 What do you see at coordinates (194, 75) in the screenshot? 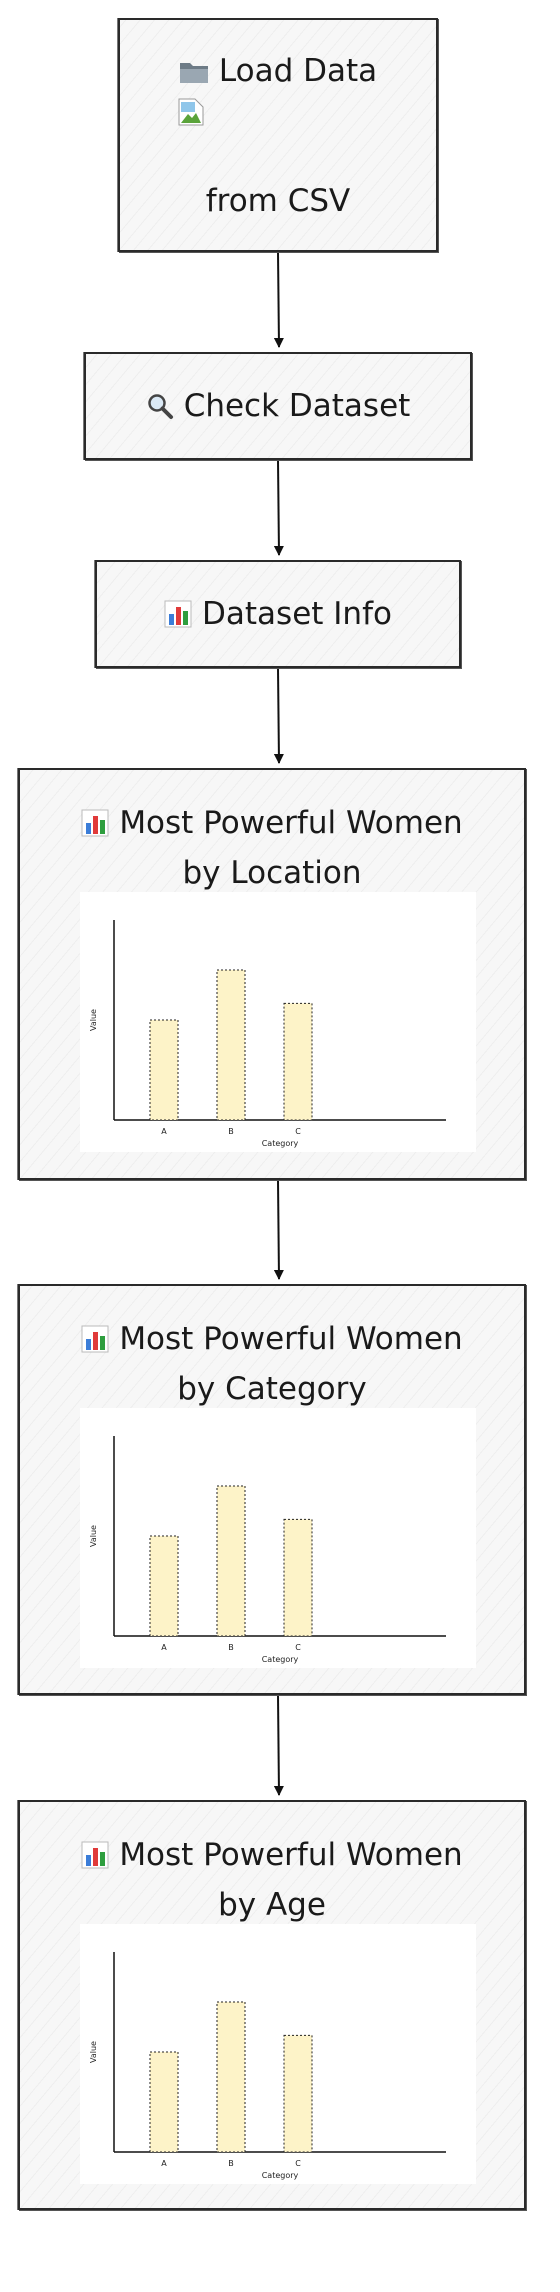
I see `folder-icon` at bounding box center [194, 75].